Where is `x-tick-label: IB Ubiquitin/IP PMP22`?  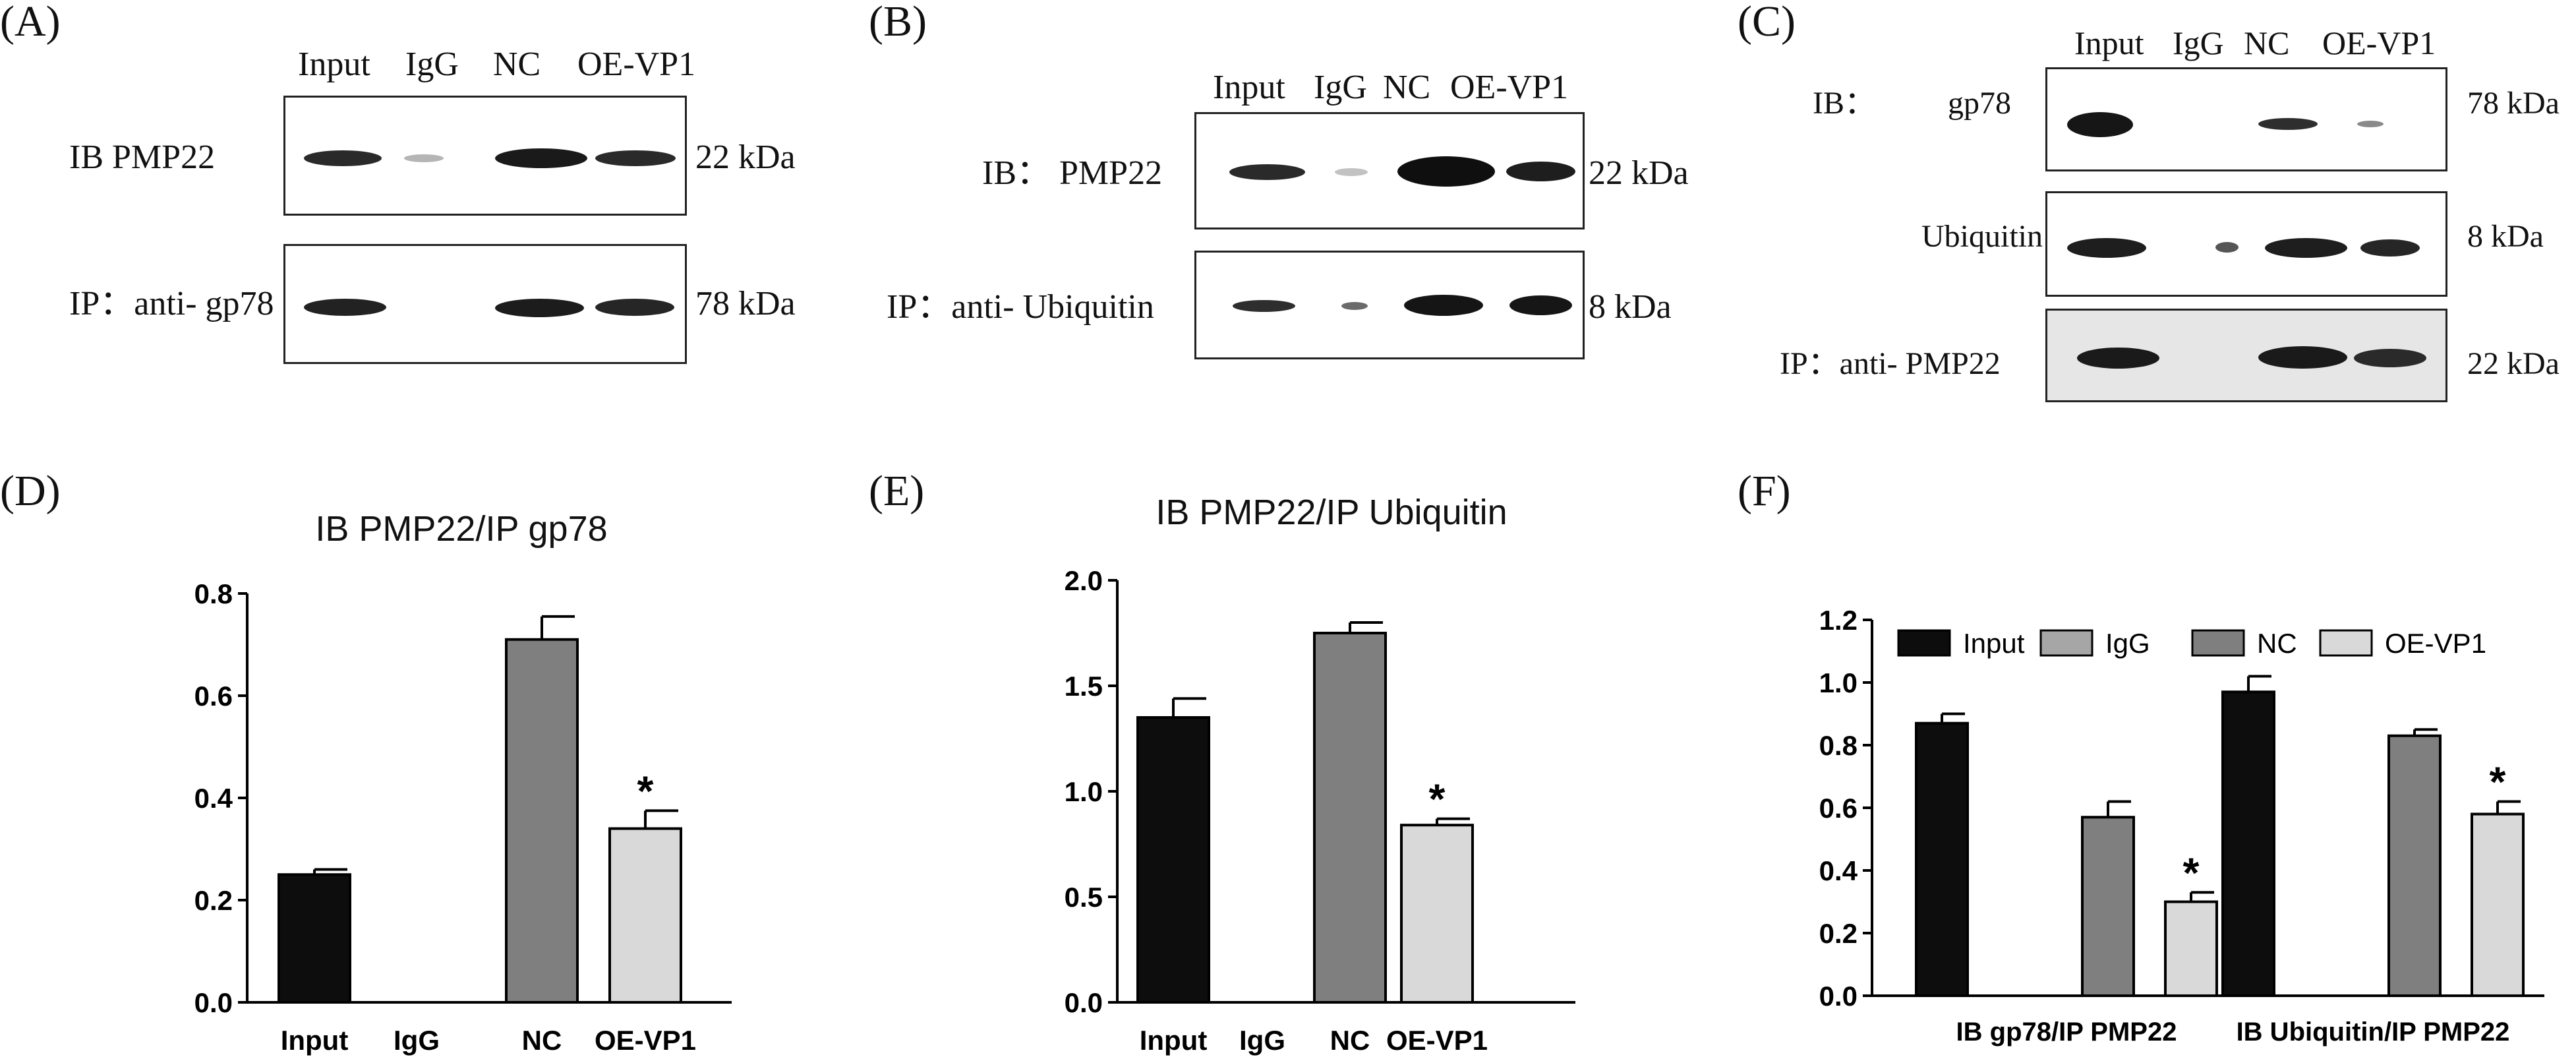
x-tick-label: IB Ubiquitin/IP PMP22 is located at coordinates (2373, 1032).